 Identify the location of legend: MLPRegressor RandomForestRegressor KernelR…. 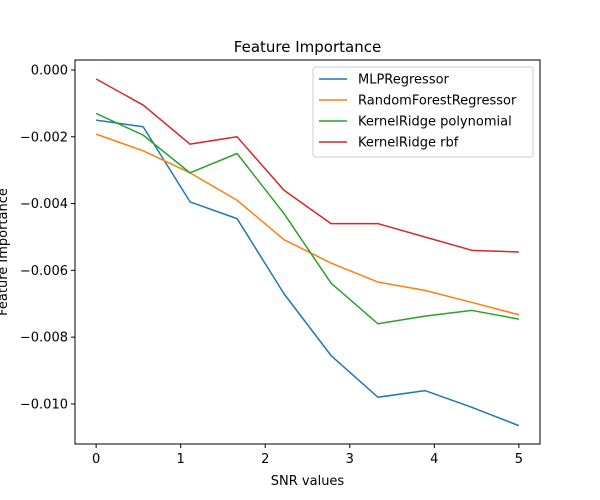
(423, 112).